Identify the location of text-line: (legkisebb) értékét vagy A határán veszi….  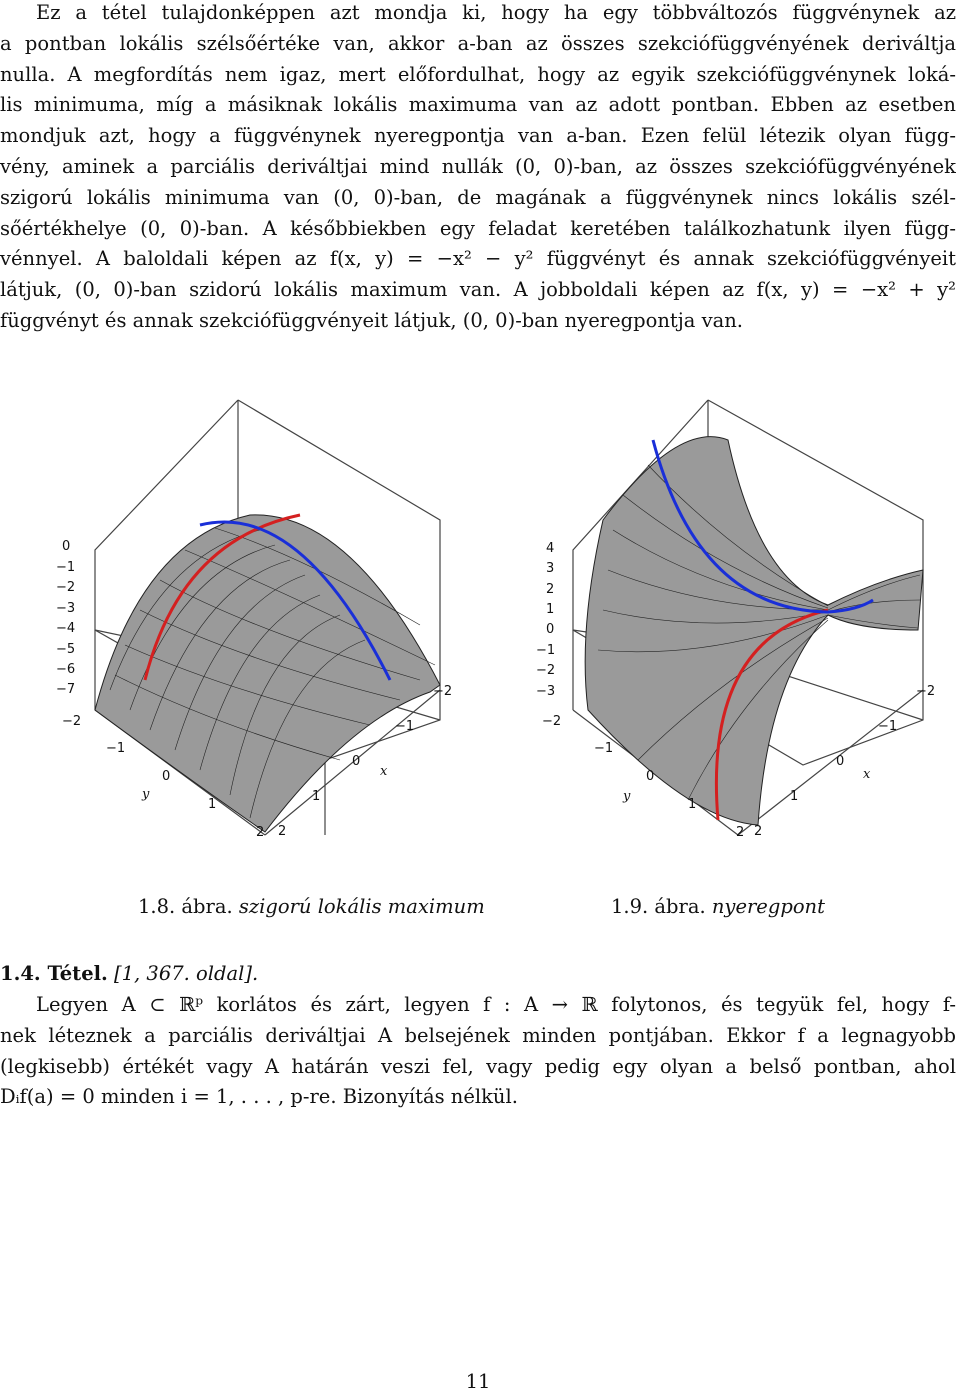
(478, 1066).